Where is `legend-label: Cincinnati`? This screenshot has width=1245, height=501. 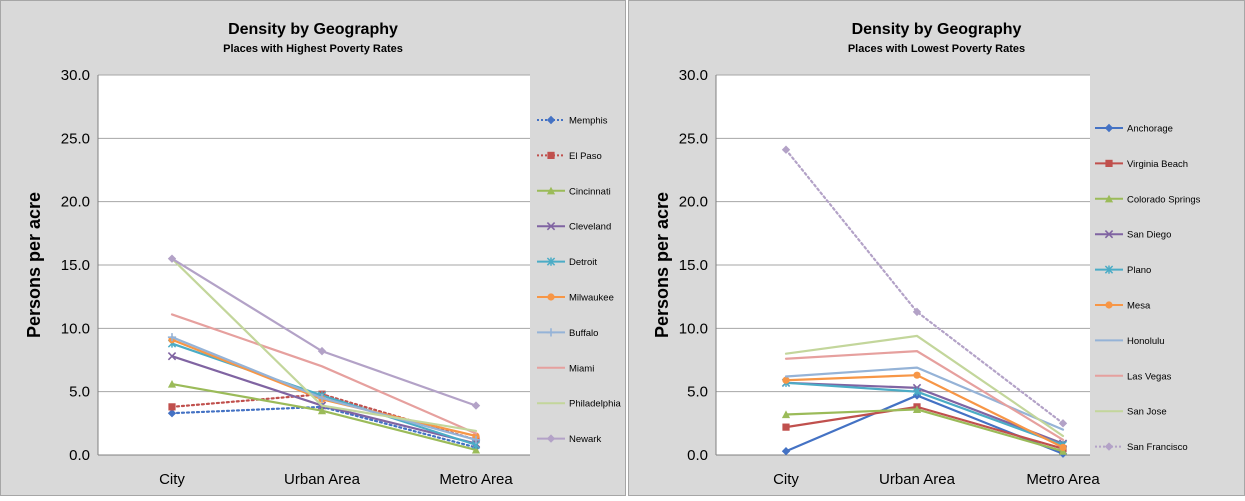
legend-label: Cincinnati is located at coordinates (590, 191).